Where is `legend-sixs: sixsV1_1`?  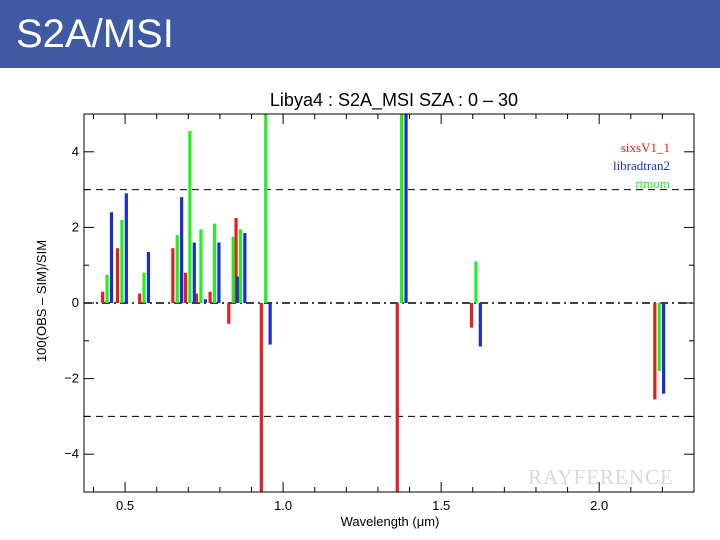 legend-sixs: sixsV1_1 is located at coordinates (645, 147).